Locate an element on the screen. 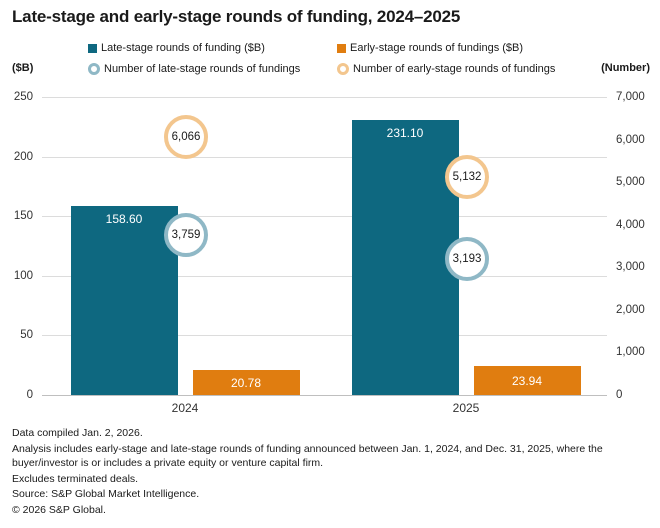  legend-item-late-bar: Late-stage rounds of funding ($B) is located at coordinates (212, 48).